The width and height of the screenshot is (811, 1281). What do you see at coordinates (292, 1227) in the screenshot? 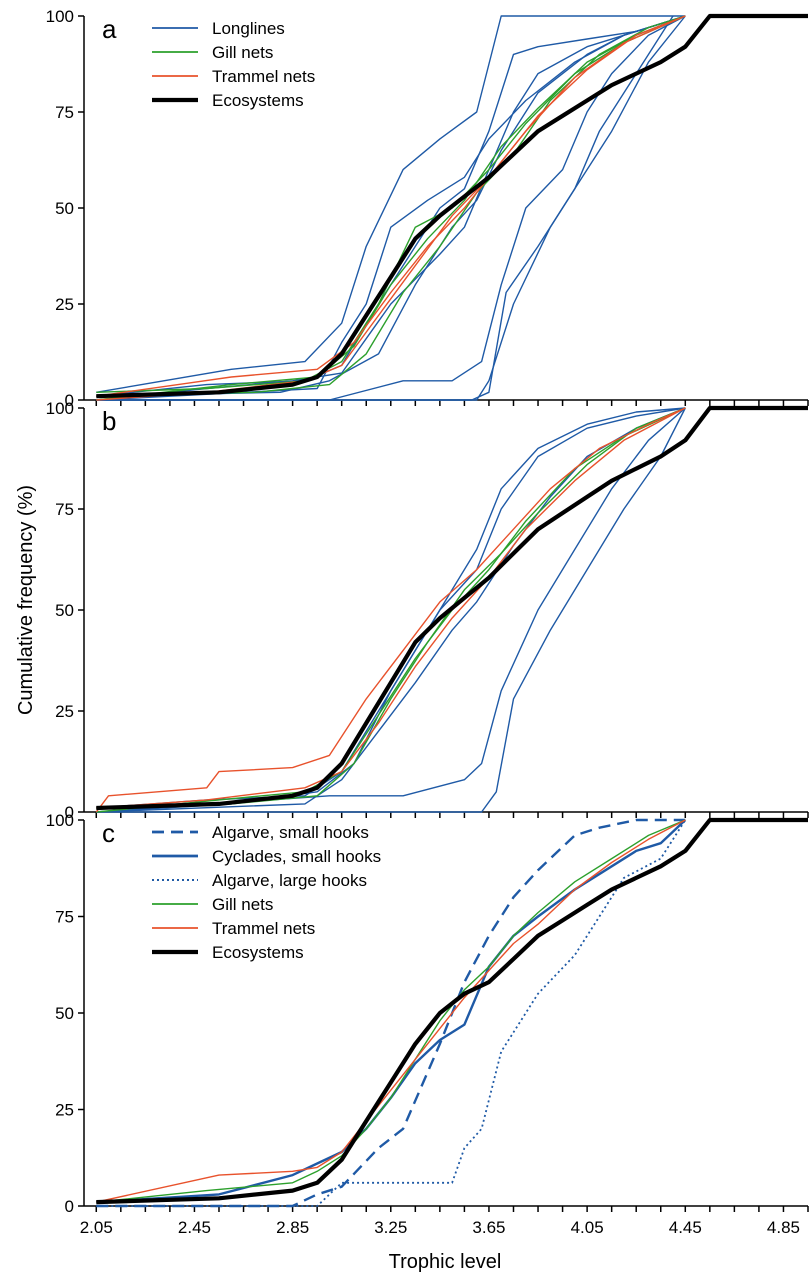
I see `x-tick-label: 2.85` at bounding box center [292, 1227].